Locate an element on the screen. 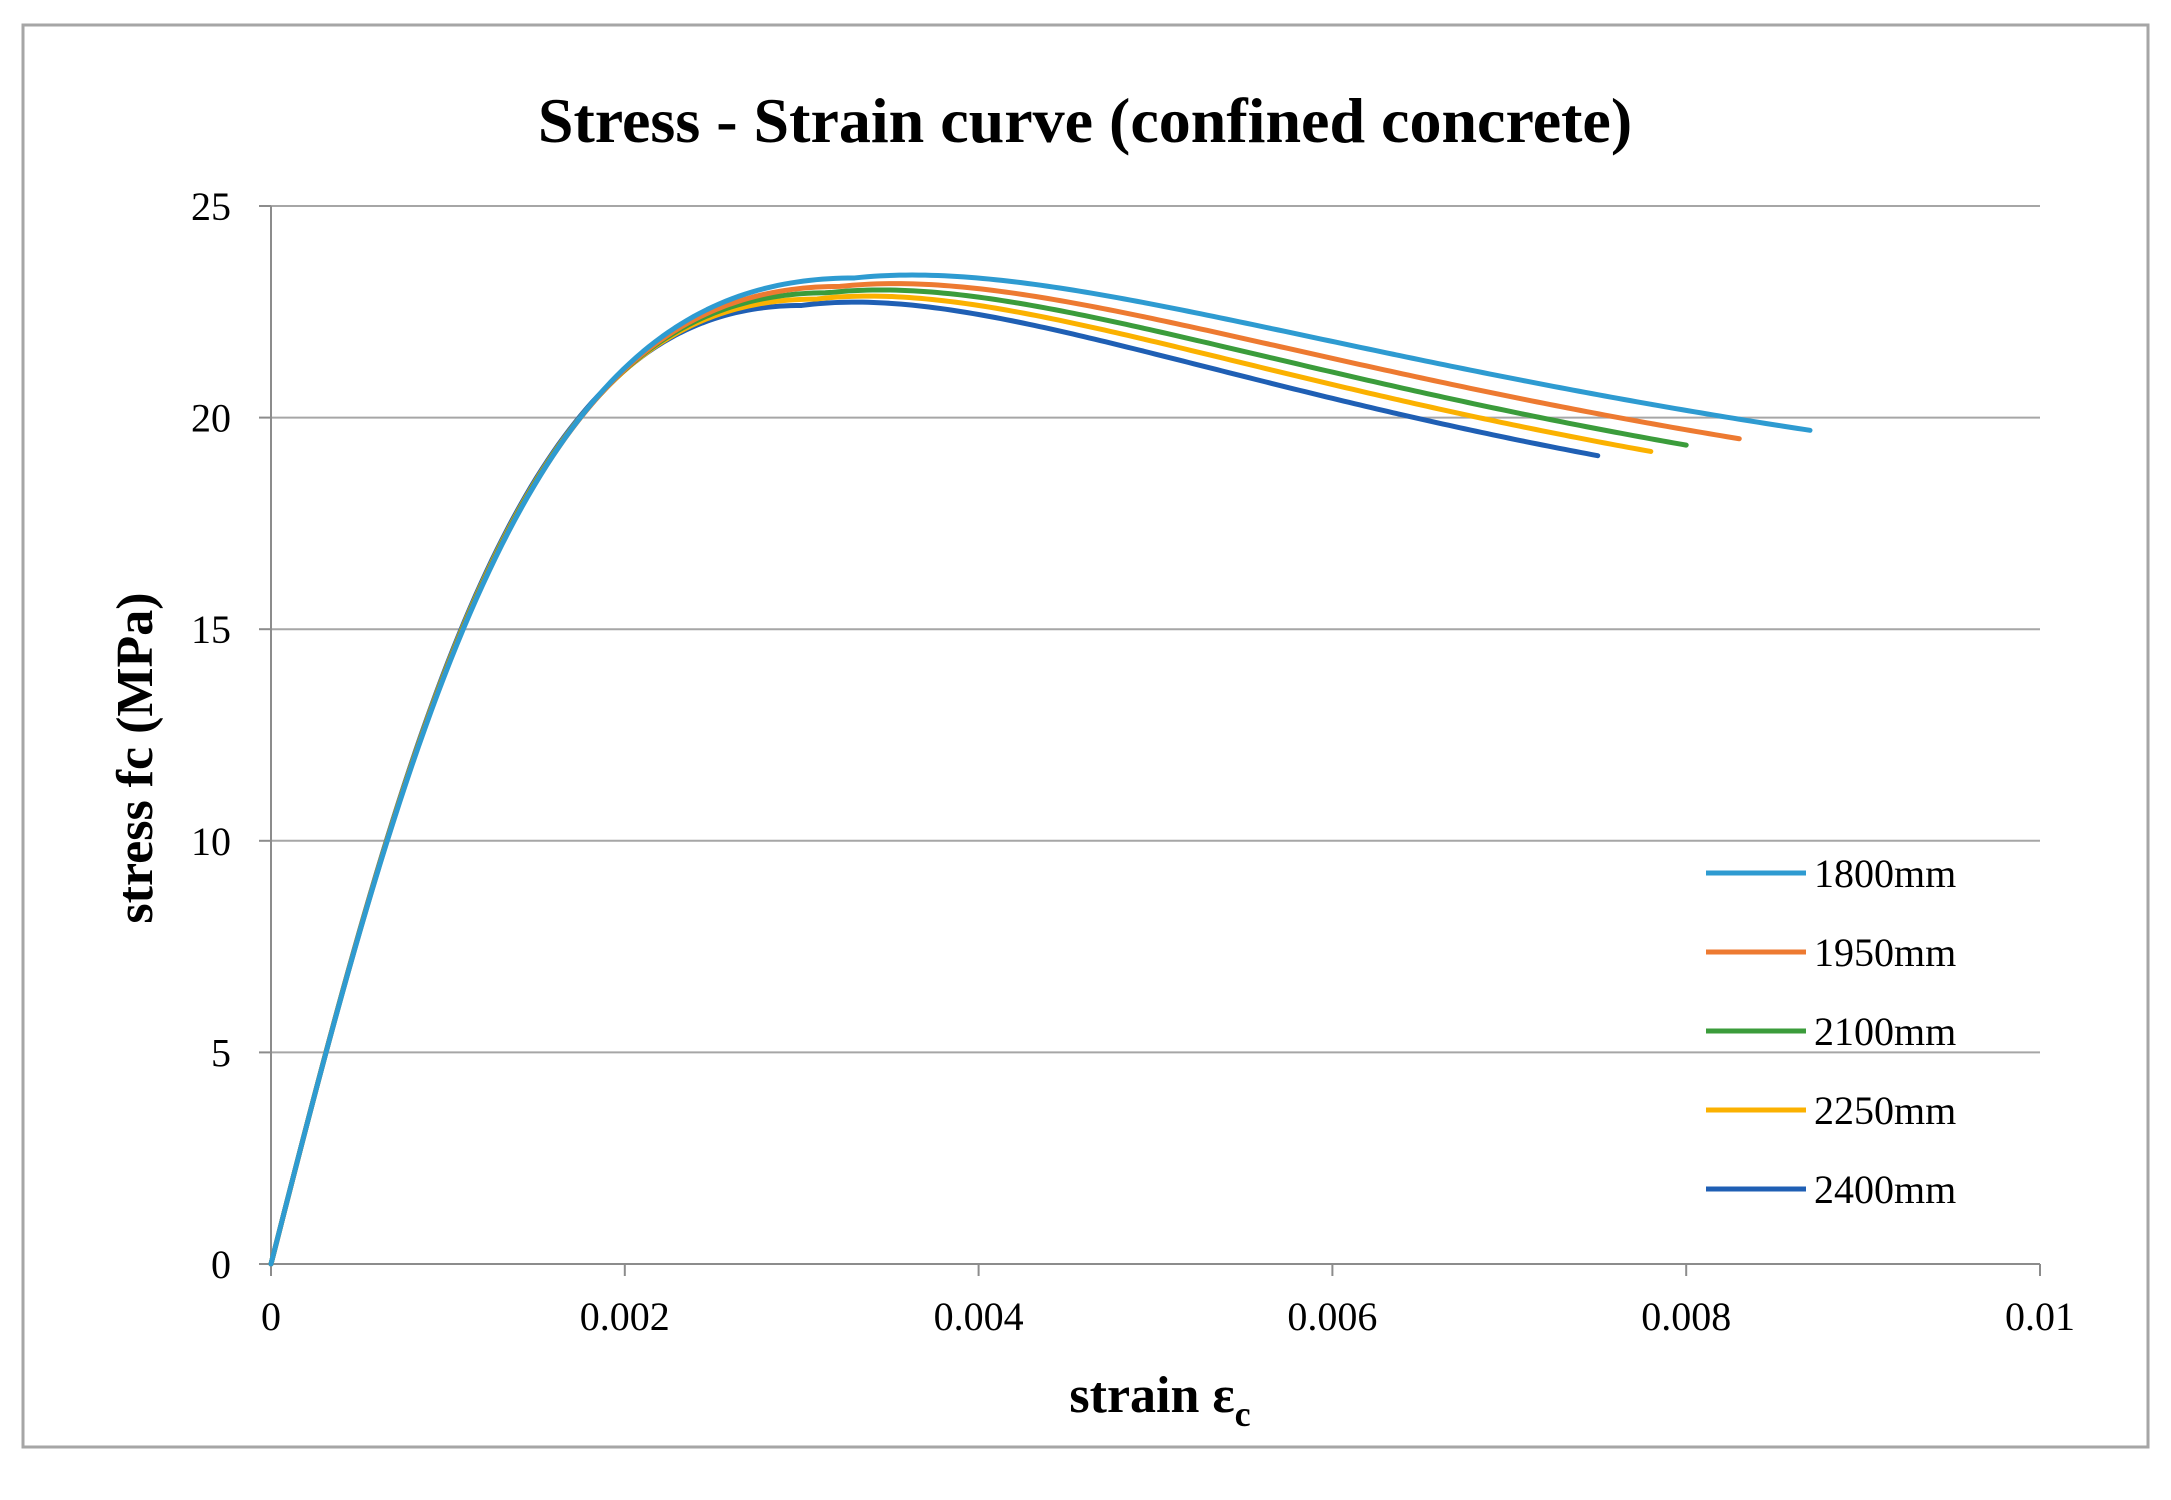 Image resolution: width=2171 pixels, height=1500 pixels. x-axis-label: strain εc is located at coordinates (1159, 1400).